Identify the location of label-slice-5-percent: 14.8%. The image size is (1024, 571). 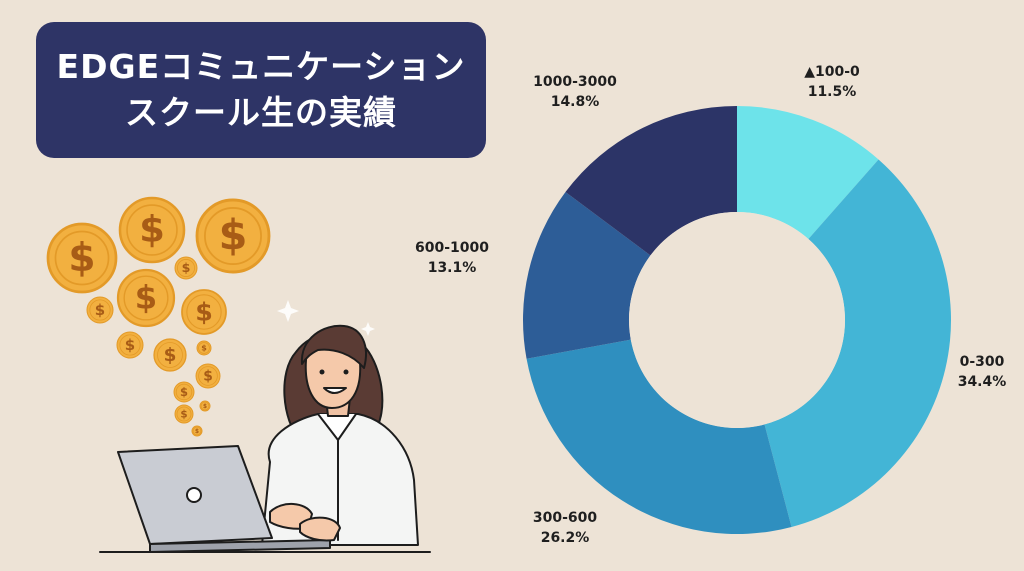
(575, 102).